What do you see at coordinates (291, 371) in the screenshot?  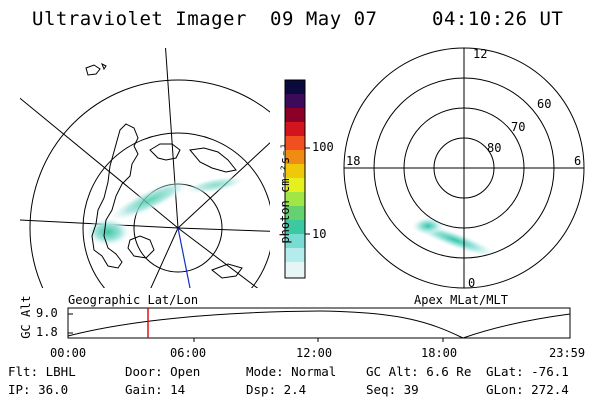 I see `mode-info: Mode: Normal` at bounding box center [291, 371].